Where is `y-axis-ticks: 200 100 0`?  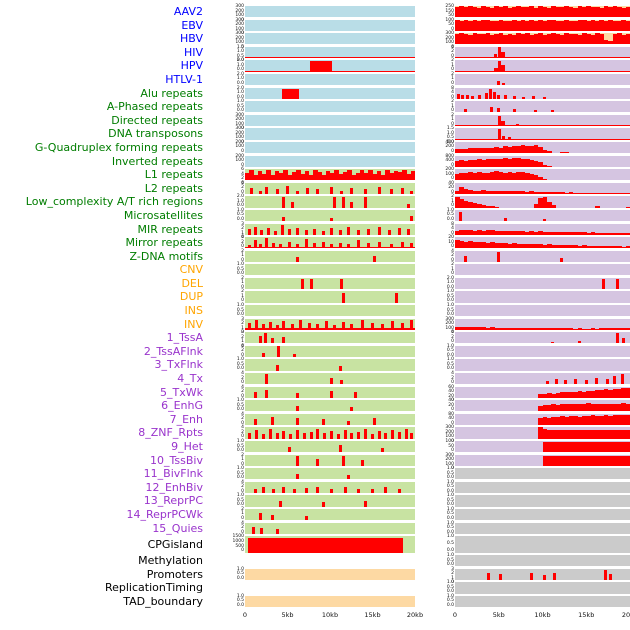 y-axis-ticks: 200 100 0 is located at coordinates (239, 161).